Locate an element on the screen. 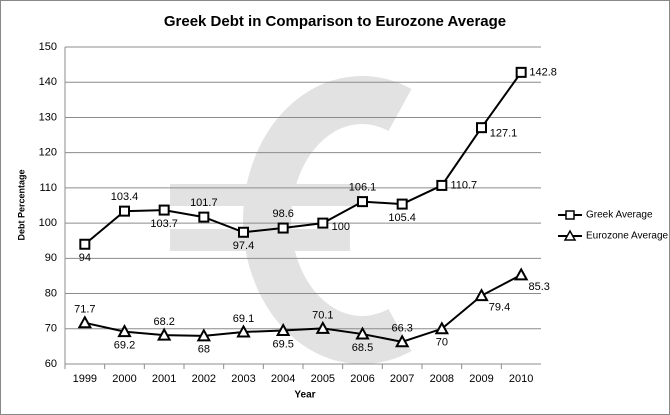 Image resolution: width=670 pixels, height=415 pixels. y-tick-label: 140 is located at coordinates (48, 82).